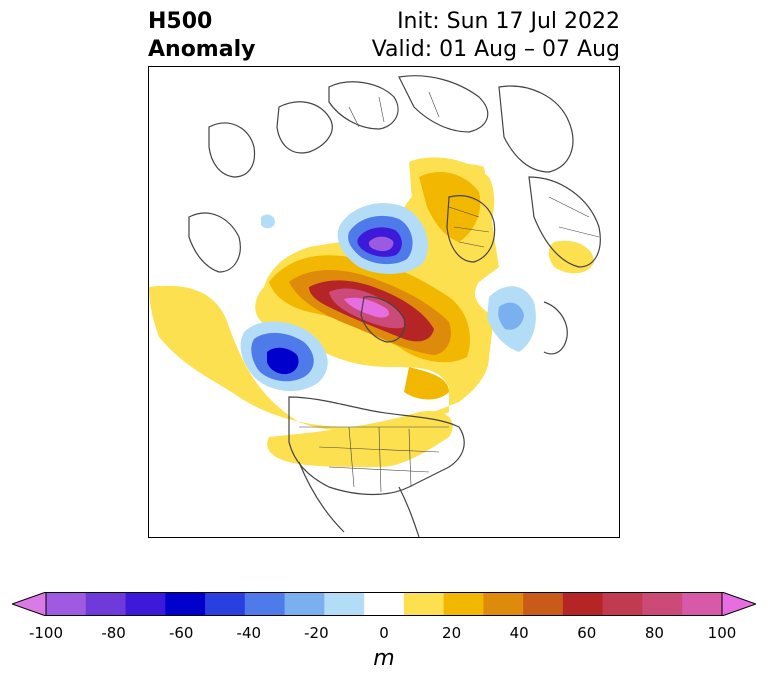 This screenshot has width=768, height=684. What do you see at coordinates (249, 633) in the screenshot?
I see `colorbar-tick-label: -40` at bounding box center [249, 633].